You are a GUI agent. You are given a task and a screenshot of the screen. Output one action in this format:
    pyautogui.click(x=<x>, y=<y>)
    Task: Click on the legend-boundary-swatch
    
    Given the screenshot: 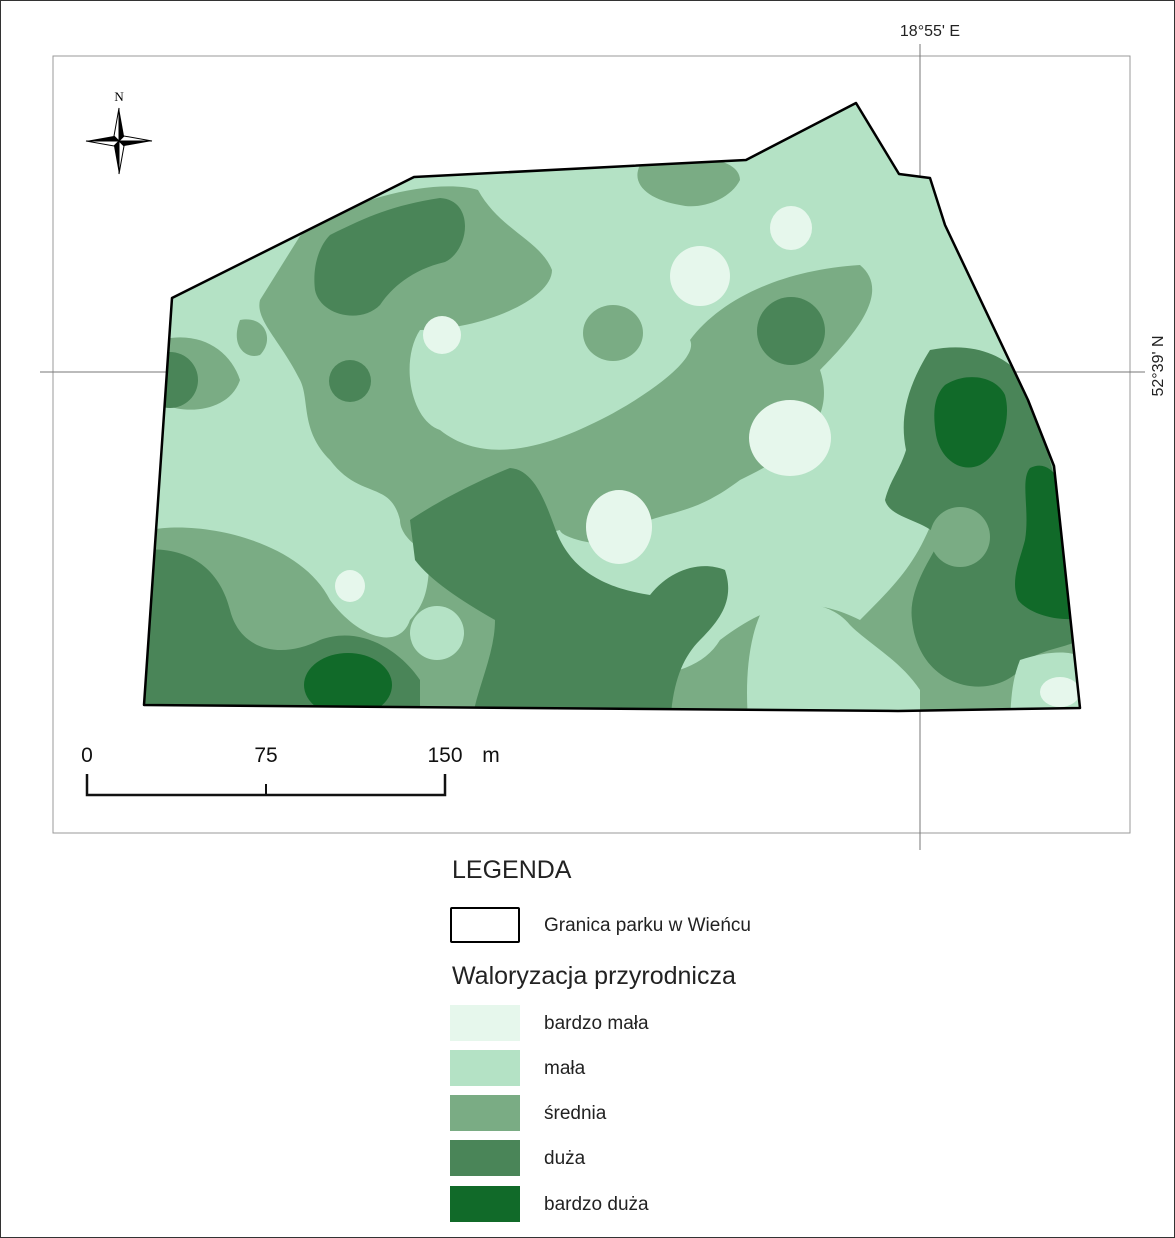 What is the action you would take?
    pyautogui.click(x=485, y=925)
    